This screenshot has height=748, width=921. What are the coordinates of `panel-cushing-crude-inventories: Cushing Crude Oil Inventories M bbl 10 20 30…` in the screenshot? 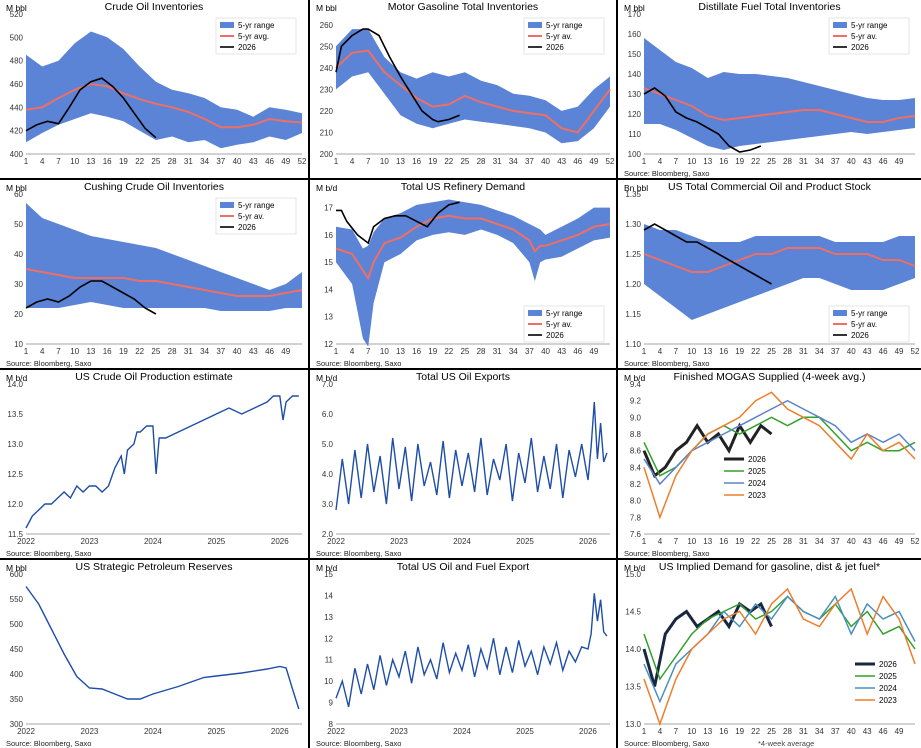 It's located at (154, 274).